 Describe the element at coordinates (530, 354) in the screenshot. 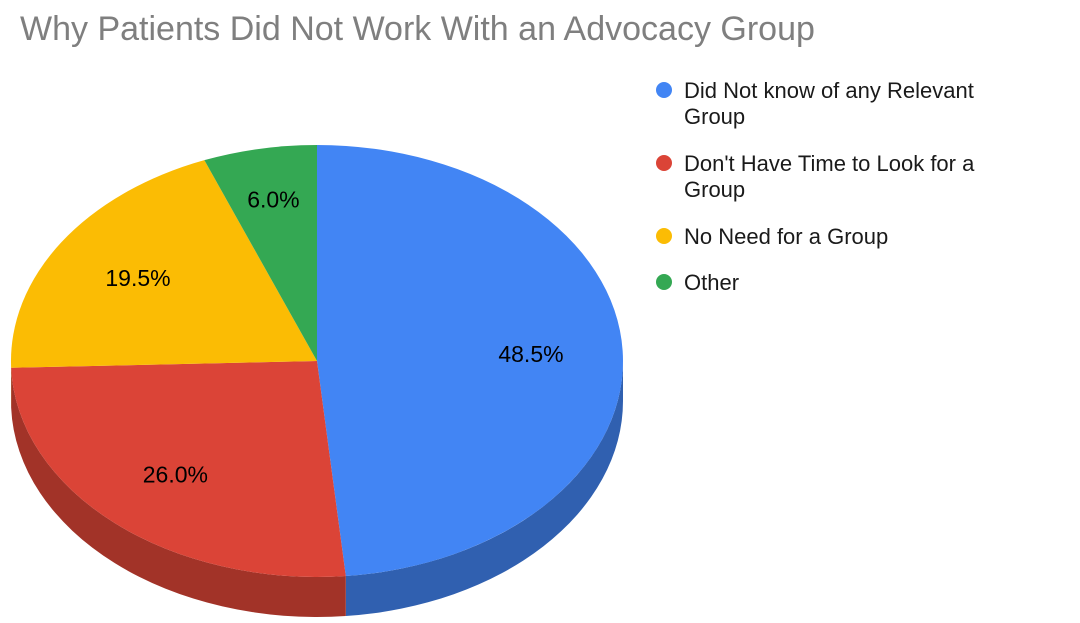

I see `slice-value-label-0: 48.5%` at that location.